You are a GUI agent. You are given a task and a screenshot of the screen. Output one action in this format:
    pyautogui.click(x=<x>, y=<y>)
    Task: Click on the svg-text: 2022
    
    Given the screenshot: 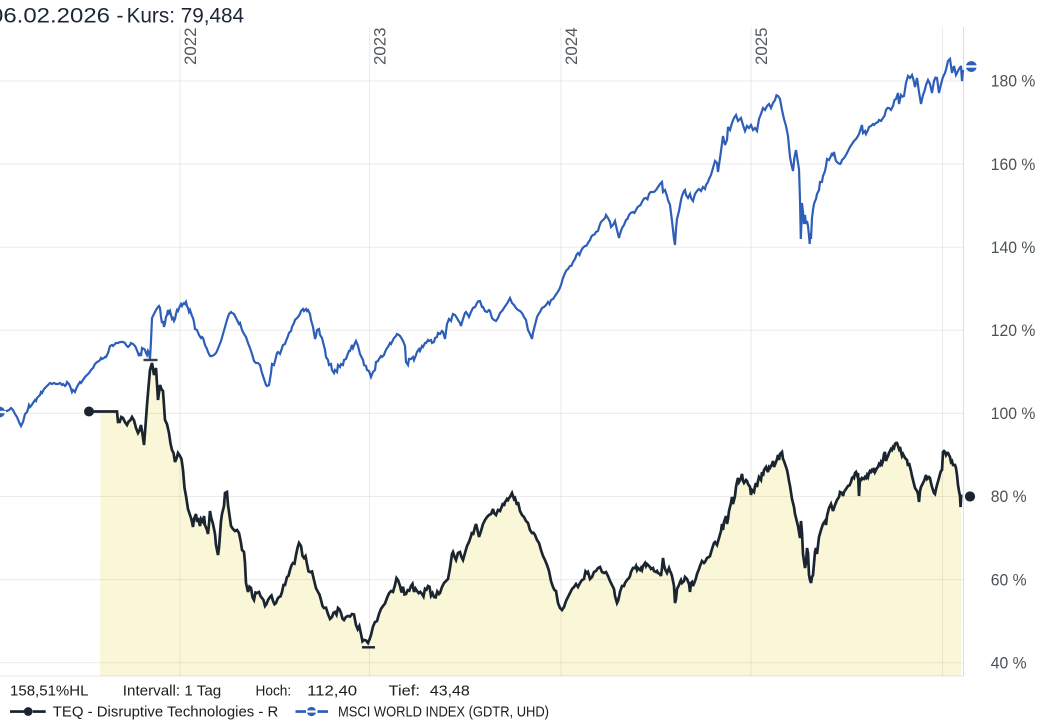 What is the action you would take?
    pyautogui.click(x=190, y=47)
    